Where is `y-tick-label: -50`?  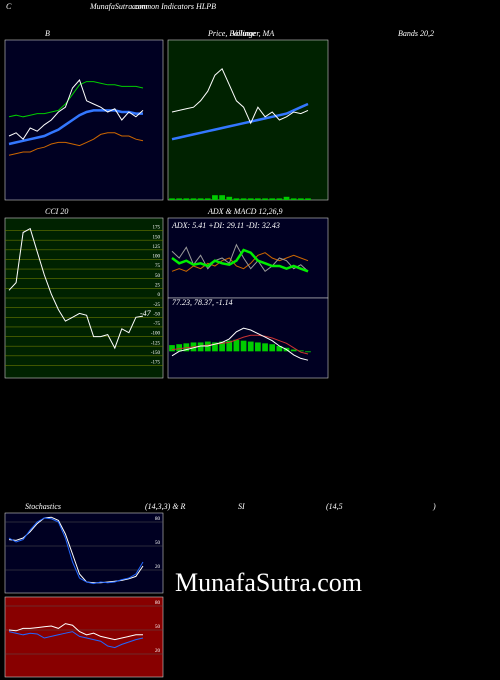 y-tick-label: -50 is located at coordinates (156, 314).